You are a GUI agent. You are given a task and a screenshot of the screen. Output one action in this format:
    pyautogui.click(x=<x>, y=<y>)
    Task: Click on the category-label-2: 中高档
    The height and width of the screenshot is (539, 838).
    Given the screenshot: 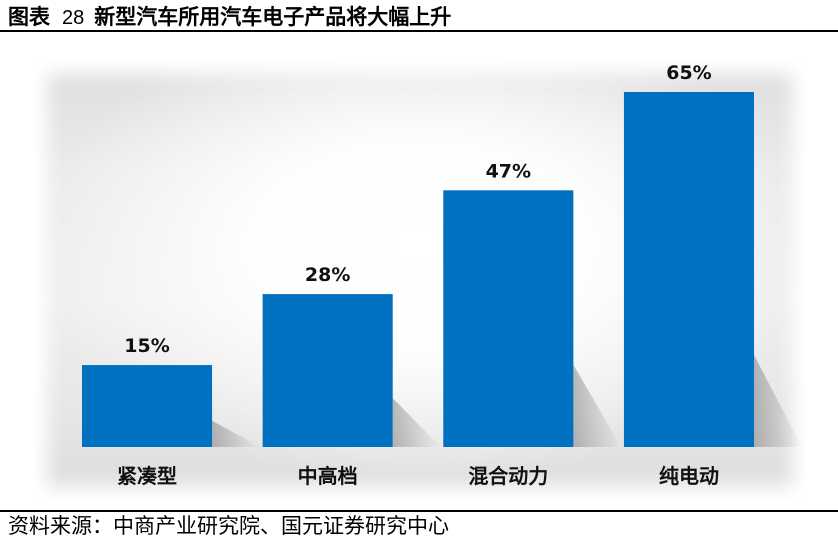 What is the action you would take?
    pyautogui.click(x=328, y=476)
    